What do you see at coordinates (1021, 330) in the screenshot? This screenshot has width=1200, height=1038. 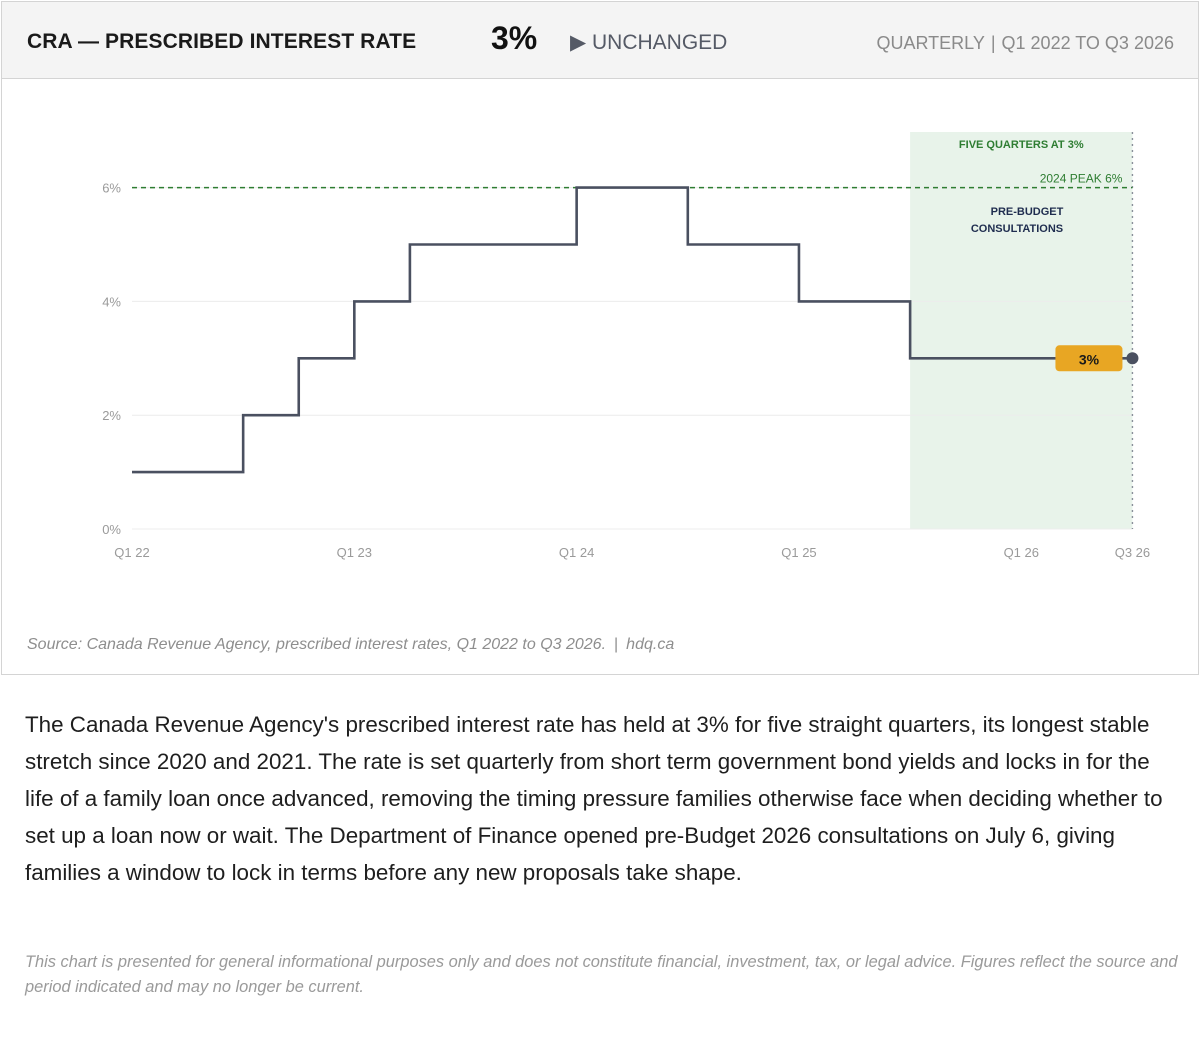 I see `shaded-region` at bounding box center [1021, 330].